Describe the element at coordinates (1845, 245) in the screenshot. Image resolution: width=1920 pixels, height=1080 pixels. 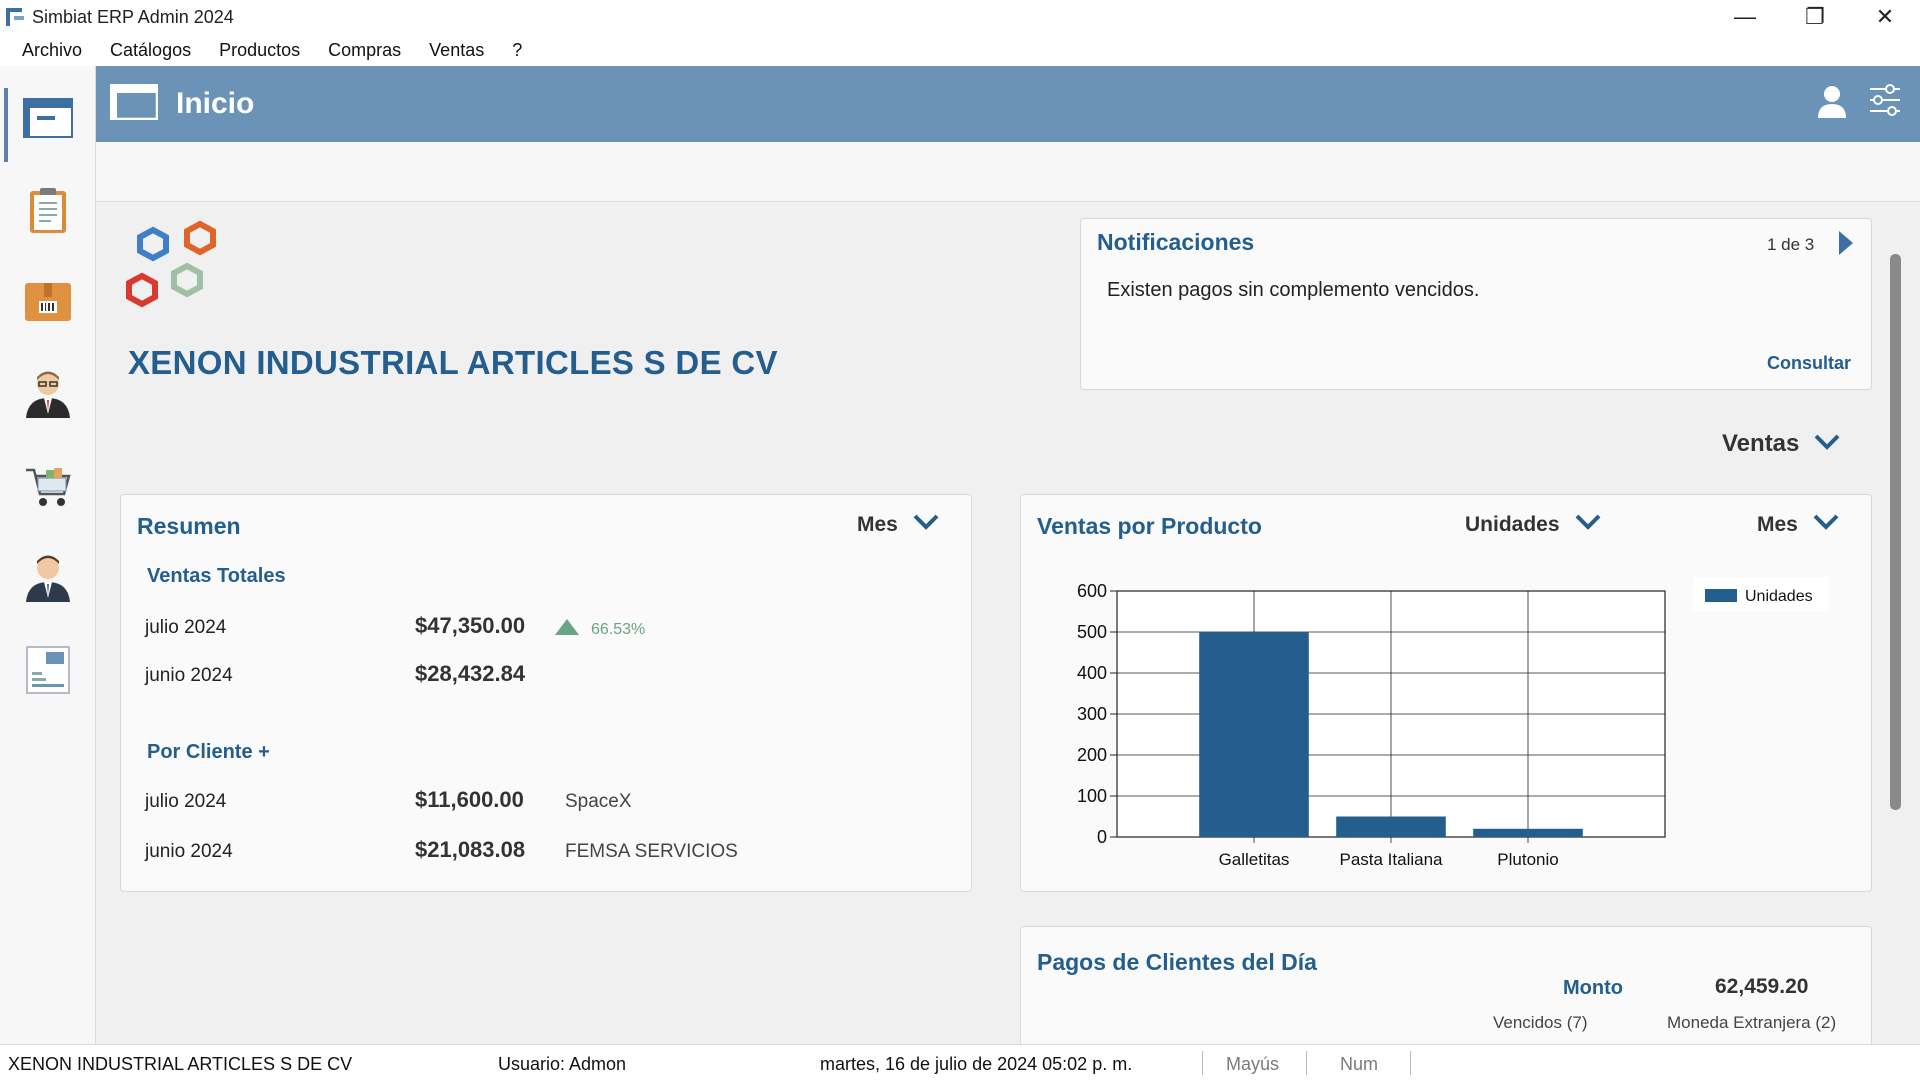
I see `next-arrow-icon` at that location.